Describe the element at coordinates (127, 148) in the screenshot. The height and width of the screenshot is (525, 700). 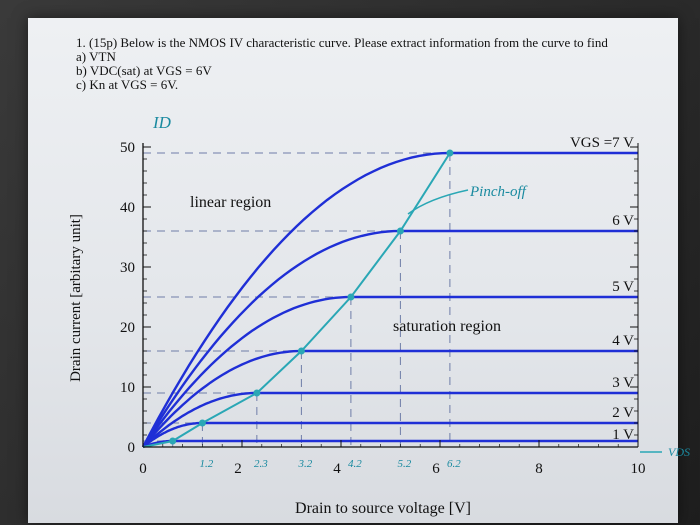
I see `y-tick-label: 50` at that location.